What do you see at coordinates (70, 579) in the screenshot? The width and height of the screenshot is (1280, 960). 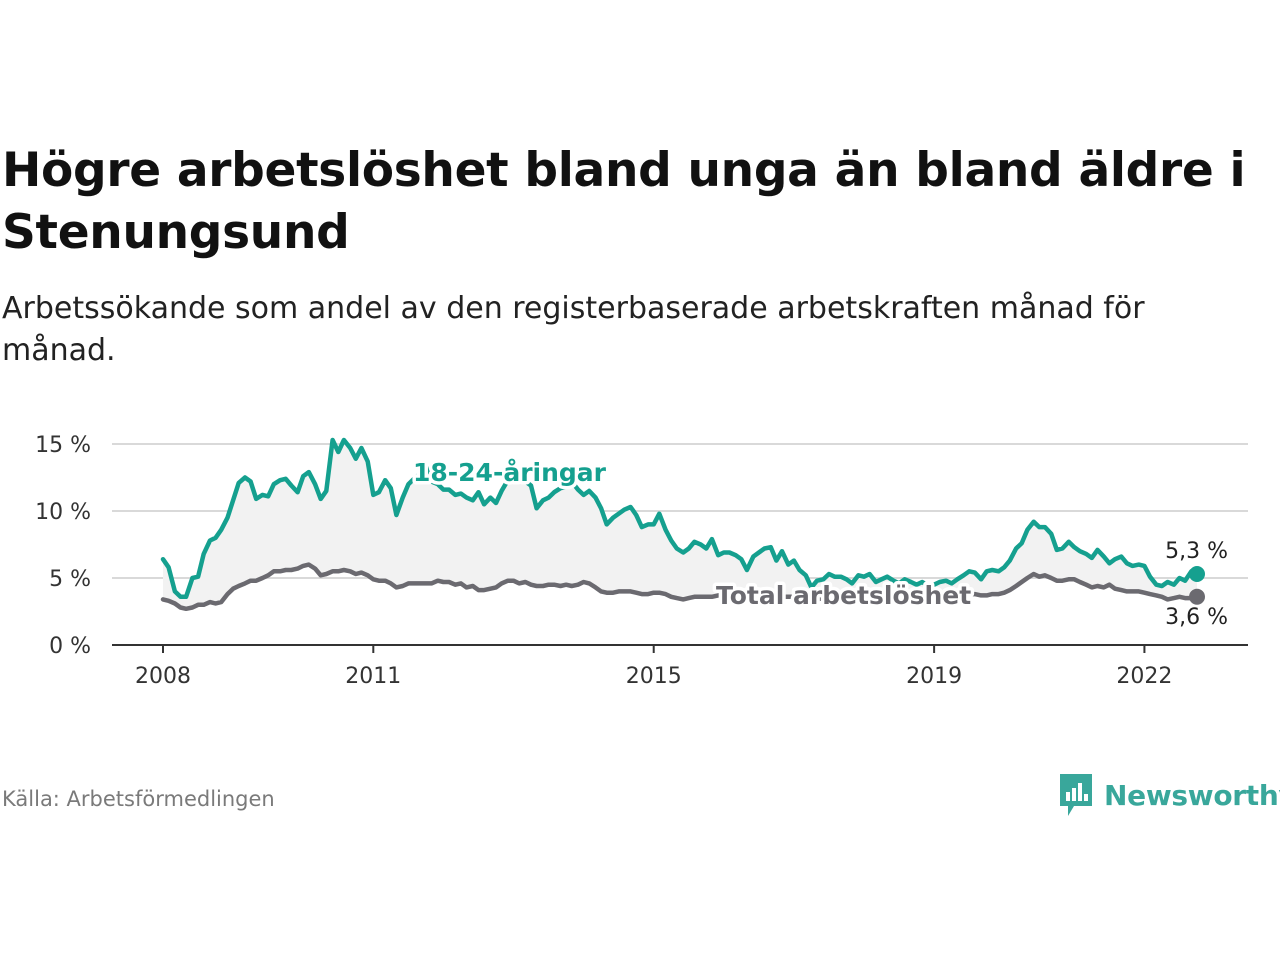 I see `y-tick-label: 5 %` at bounding box center [70, 579].